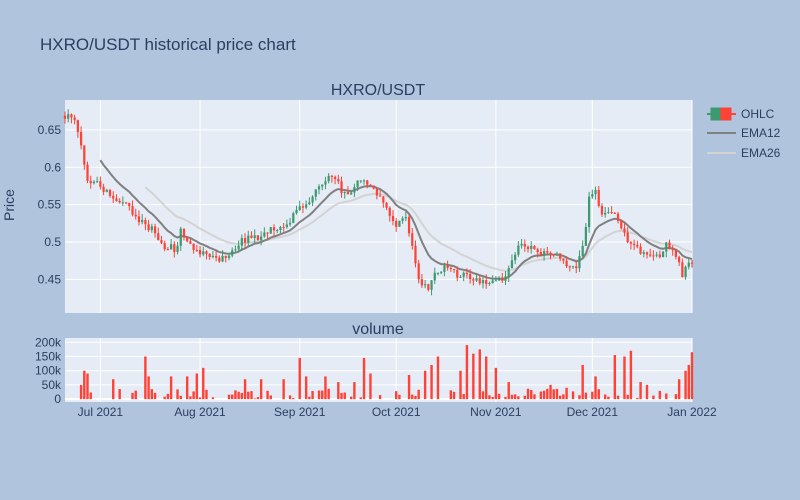  Describe the element at coordinates (593, 412) in the screenshot. I see `date-tick-label: Dec 2021` at that location.